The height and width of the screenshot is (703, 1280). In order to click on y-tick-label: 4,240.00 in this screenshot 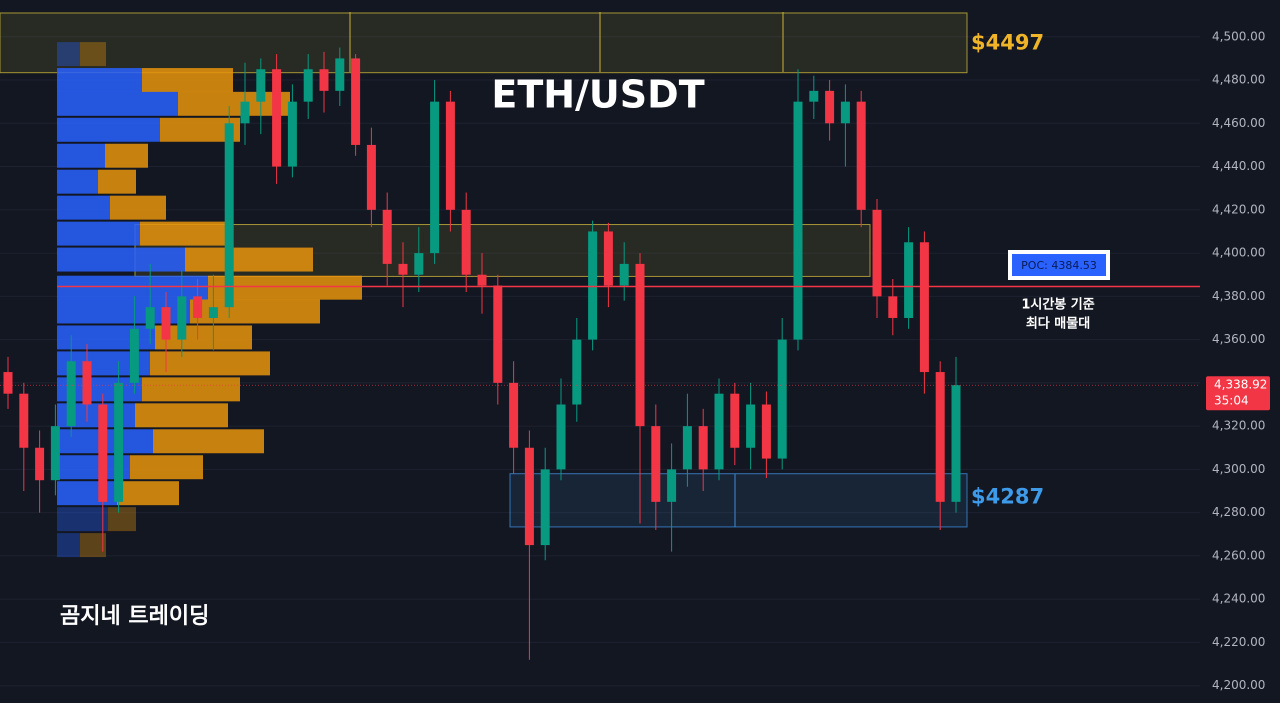, I will do `click(1238, 599)`.